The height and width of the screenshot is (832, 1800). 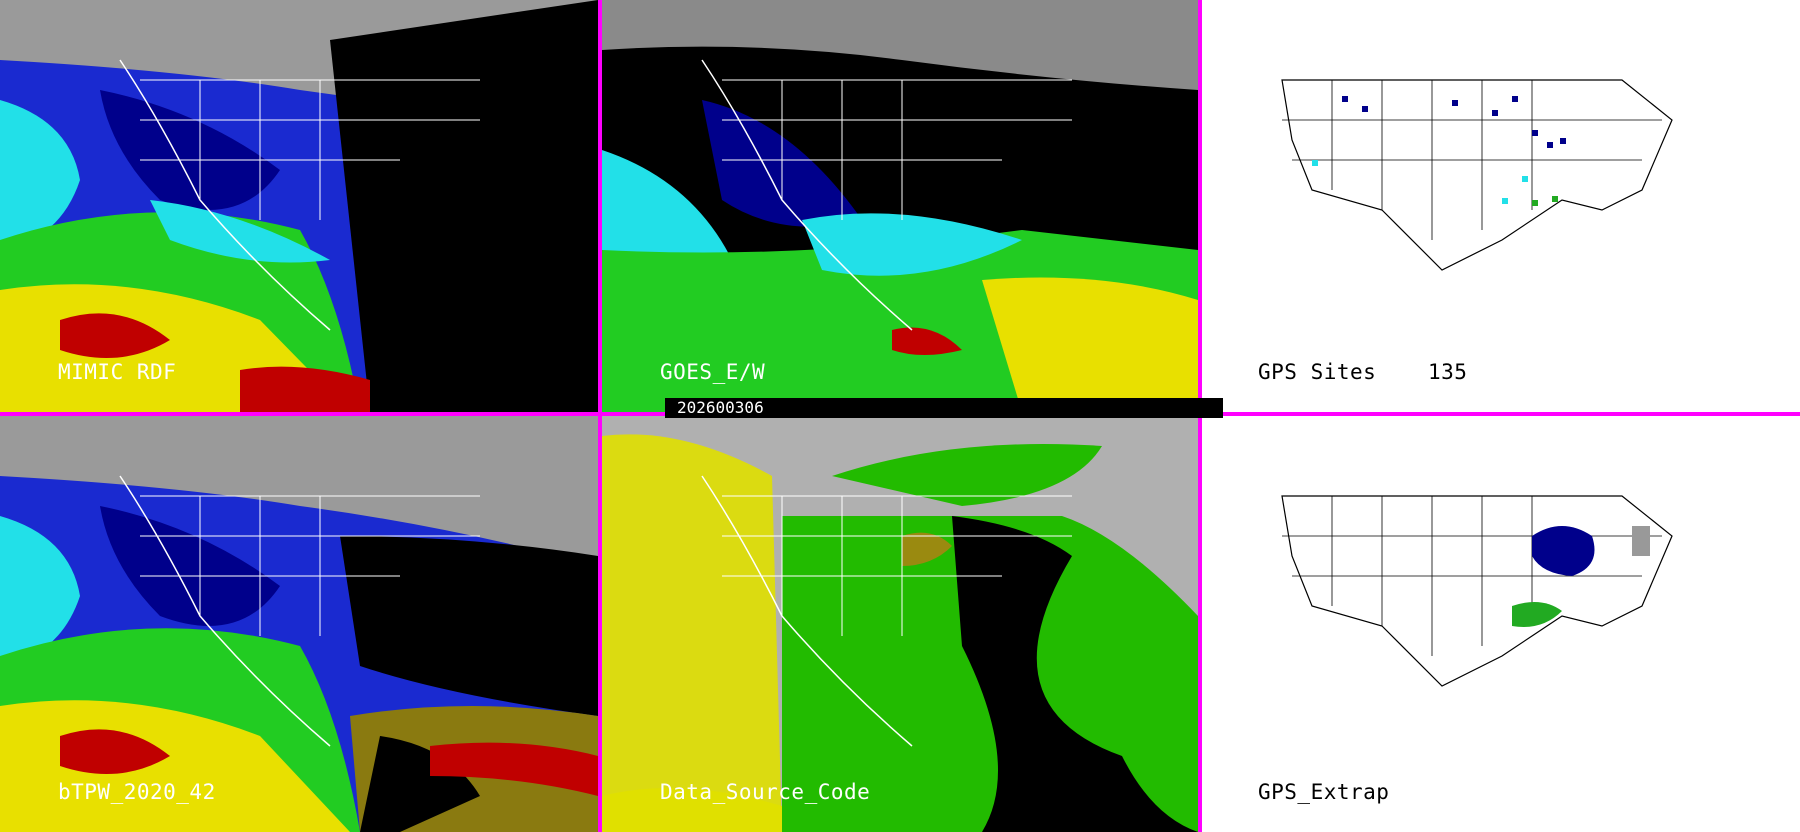 What do you see at coordinates (1477, 591) in the screenshot?
I see `gps-extrap-map` at bounding box center [1477, 591].